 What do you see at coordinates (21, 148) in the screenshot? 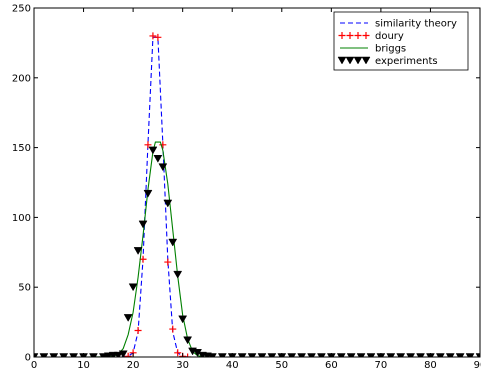
I see `y-tick-label: 150` at bounding box center [21, 148].